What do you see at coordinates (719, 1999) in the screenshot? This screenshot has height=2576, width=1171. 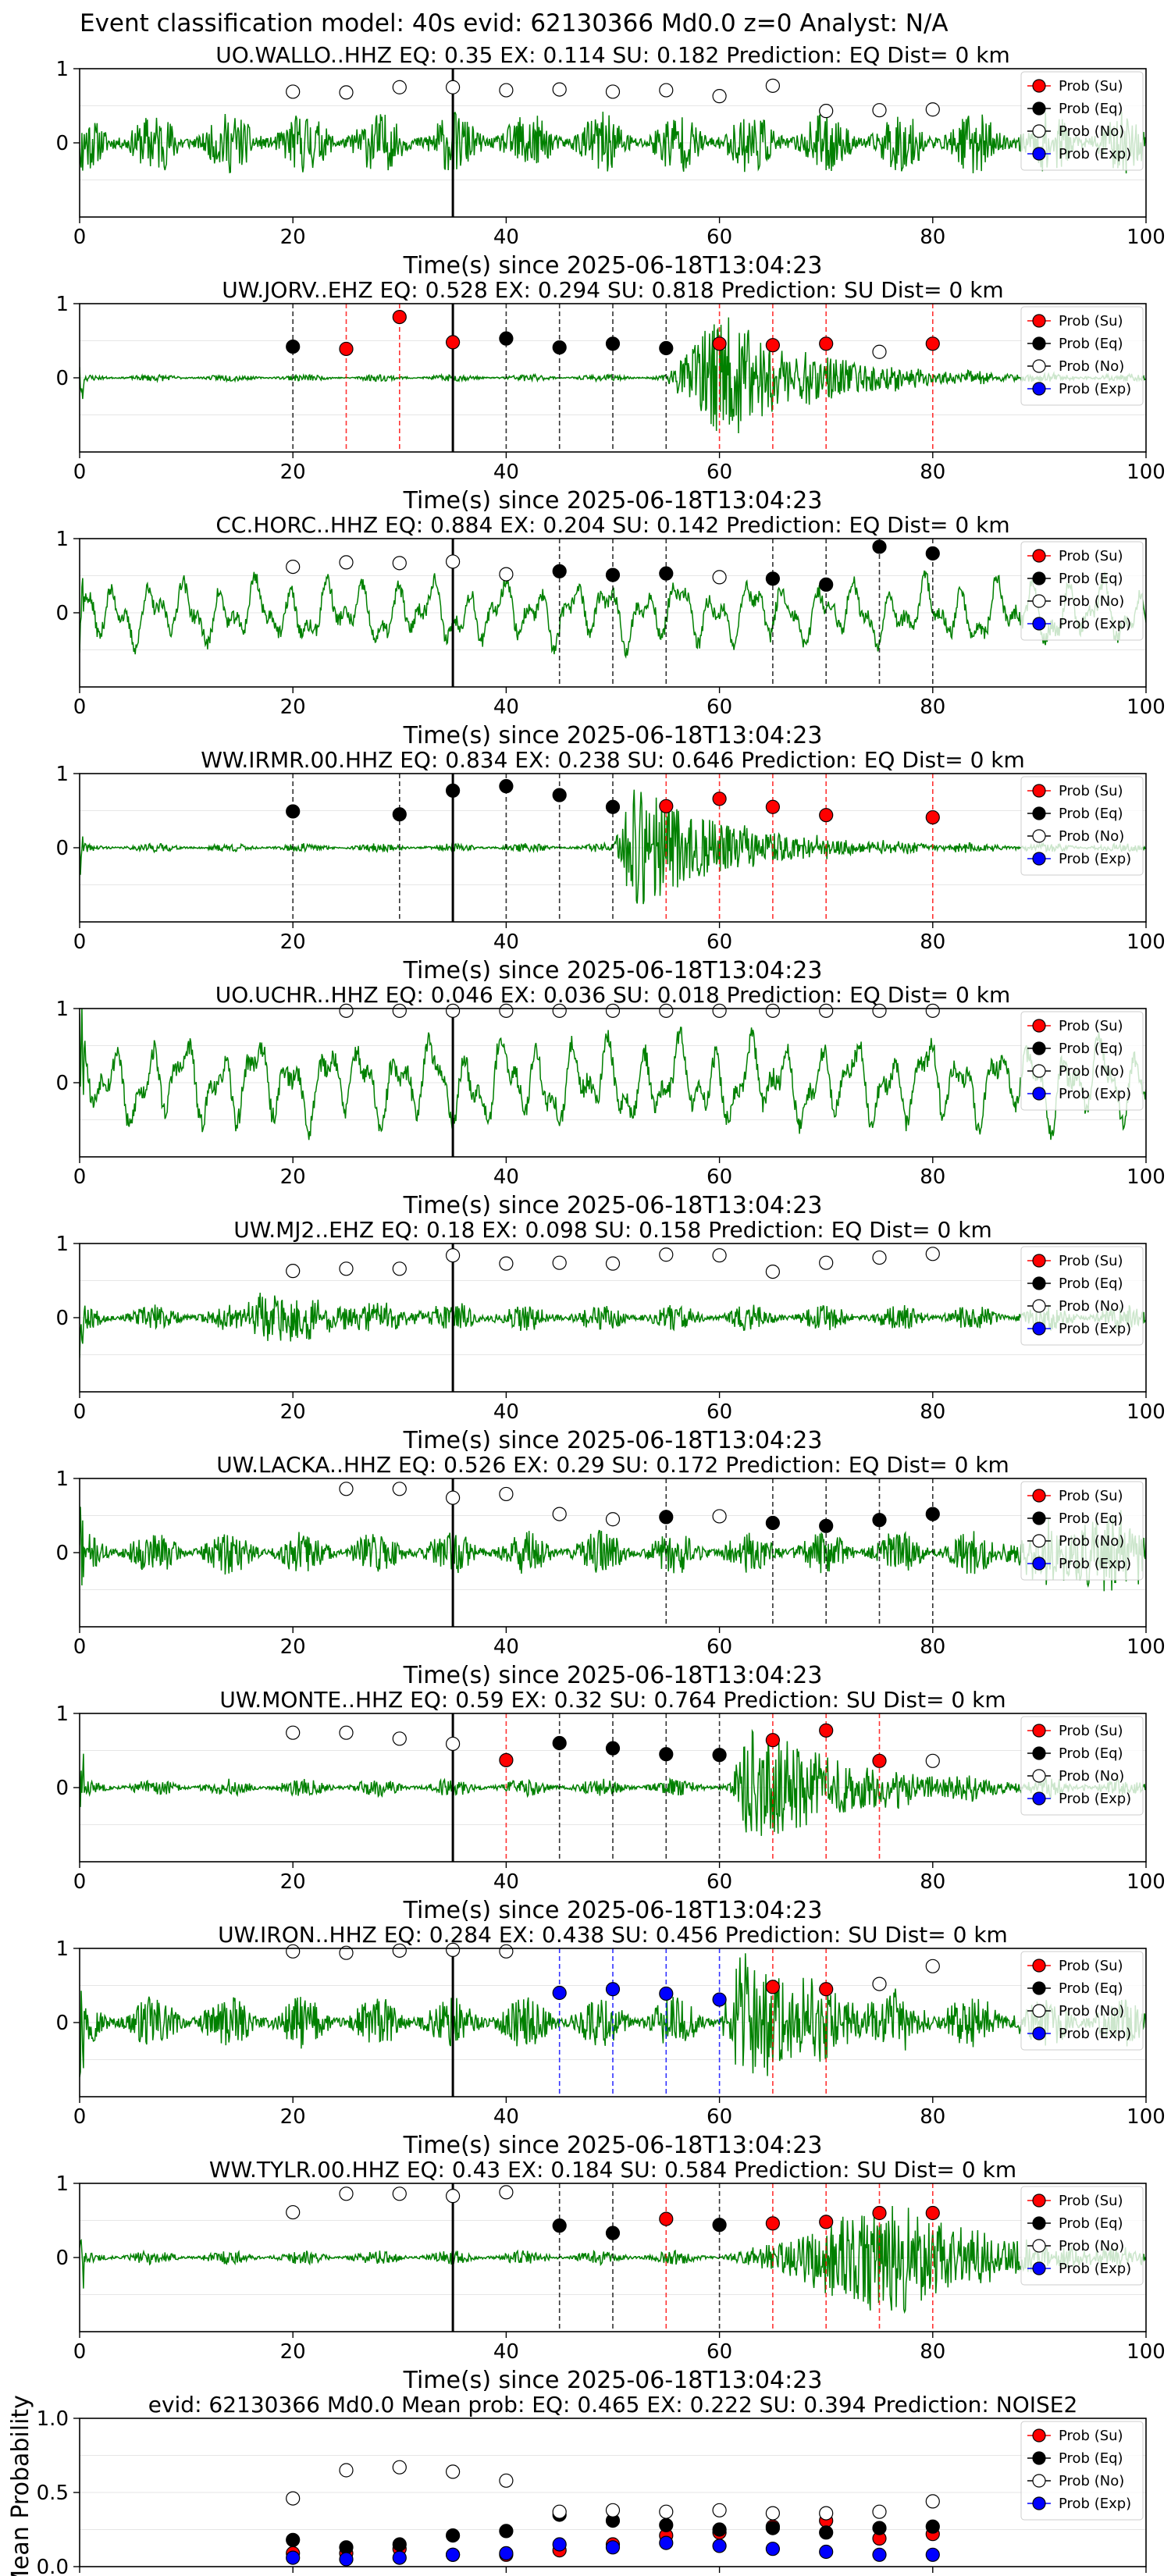 I see `prob-point-exp` at bounding box center [719, 1999].